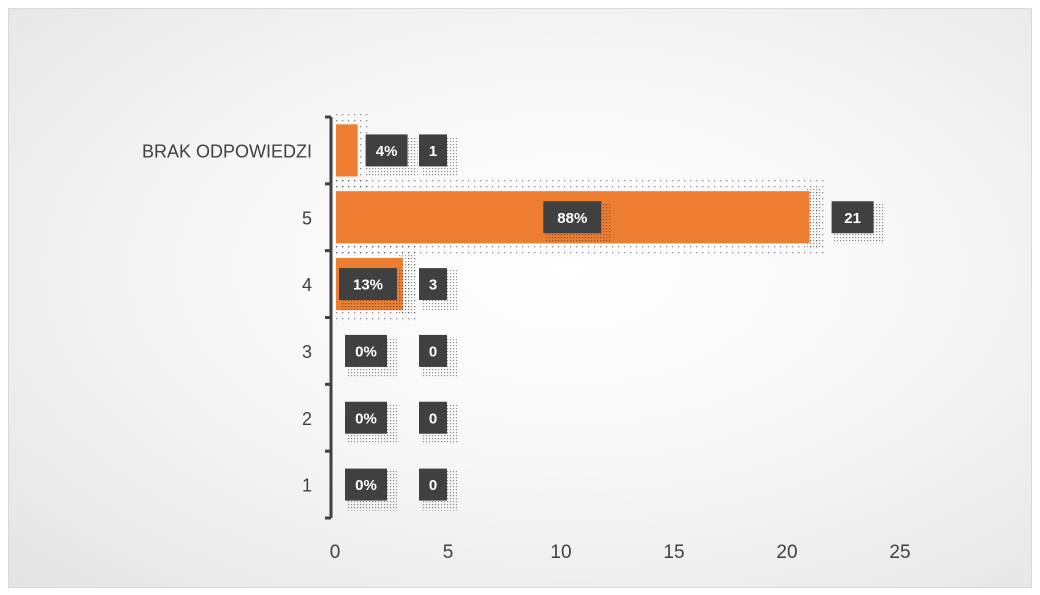  I want to click on x-tick-label: 5, so click(448, 552).